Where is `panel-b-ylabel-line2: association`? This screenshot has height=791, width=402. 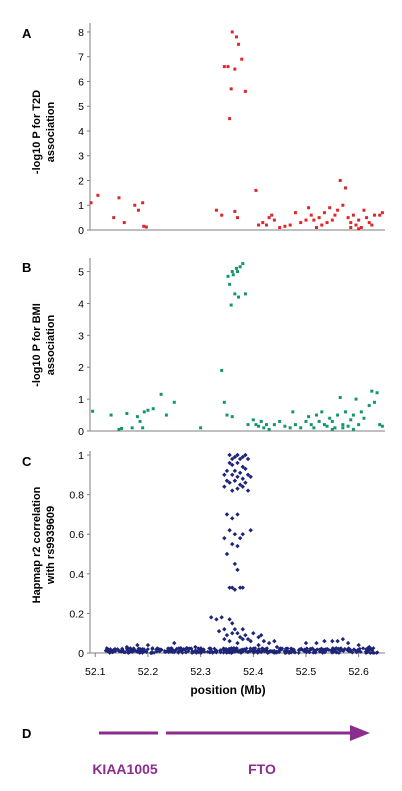
panel-b-ylabel-line2: association is located at coordinates (51, 344).